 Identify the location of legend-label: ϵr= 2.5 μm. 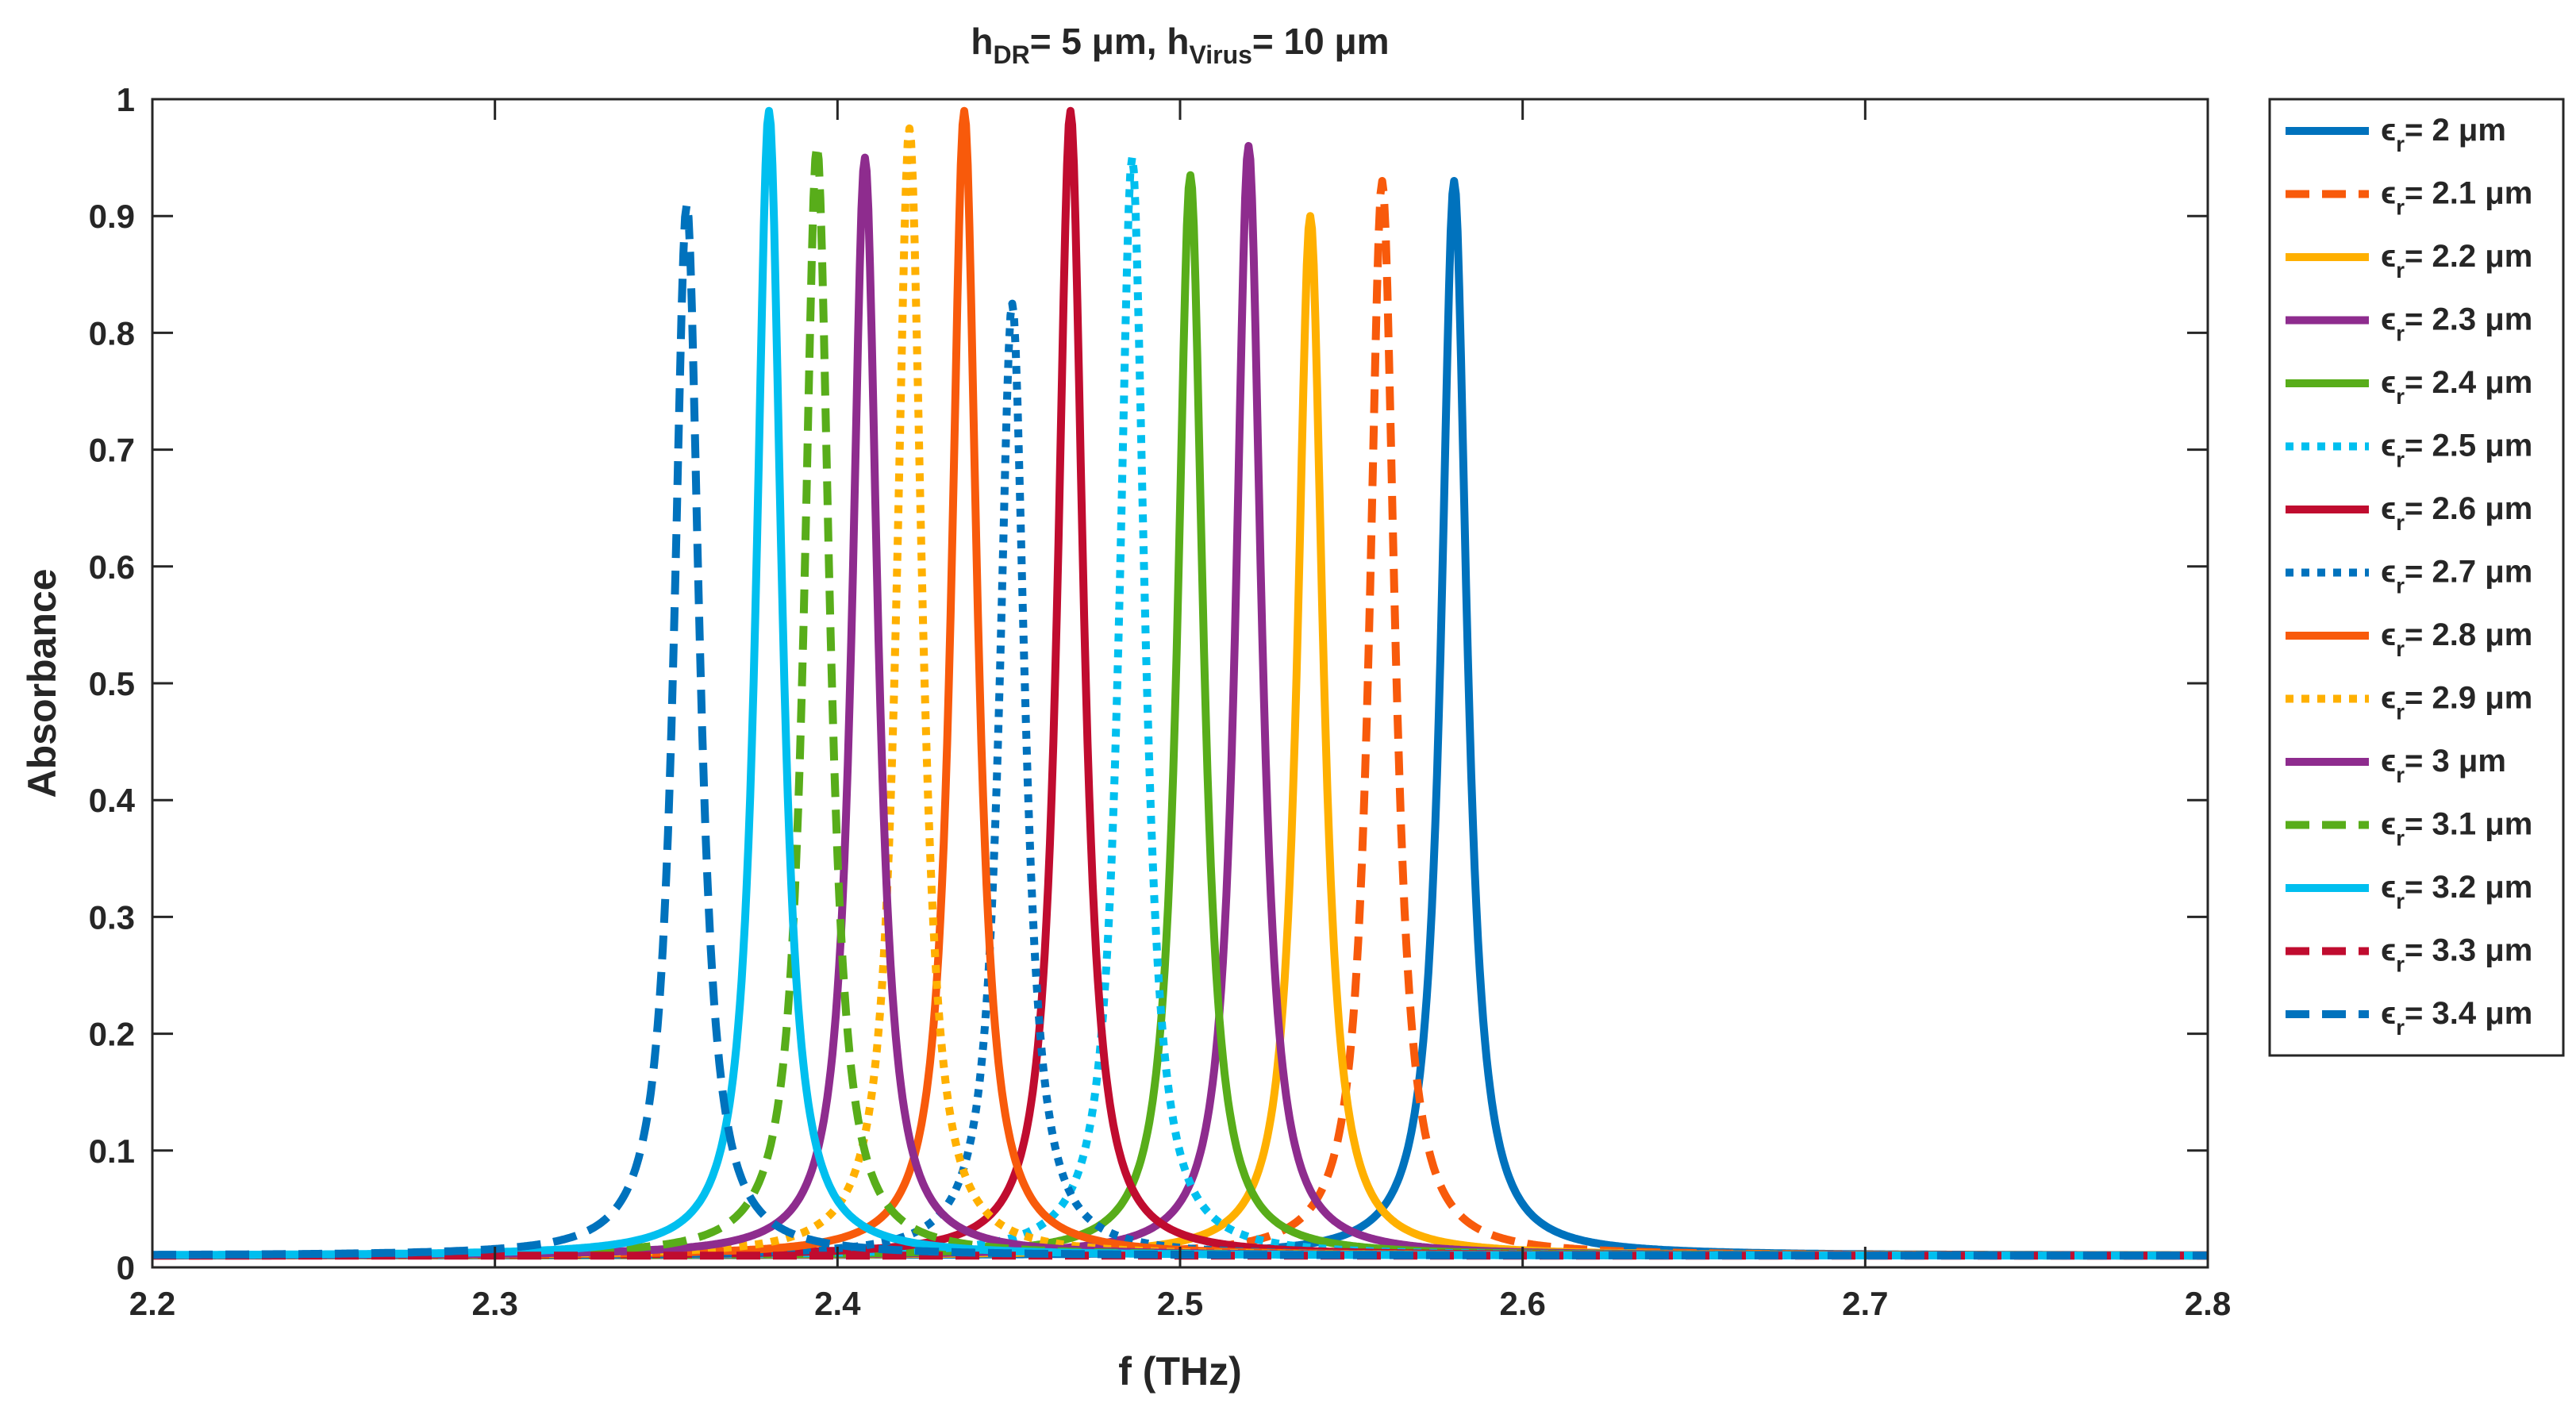
(2456, 450).